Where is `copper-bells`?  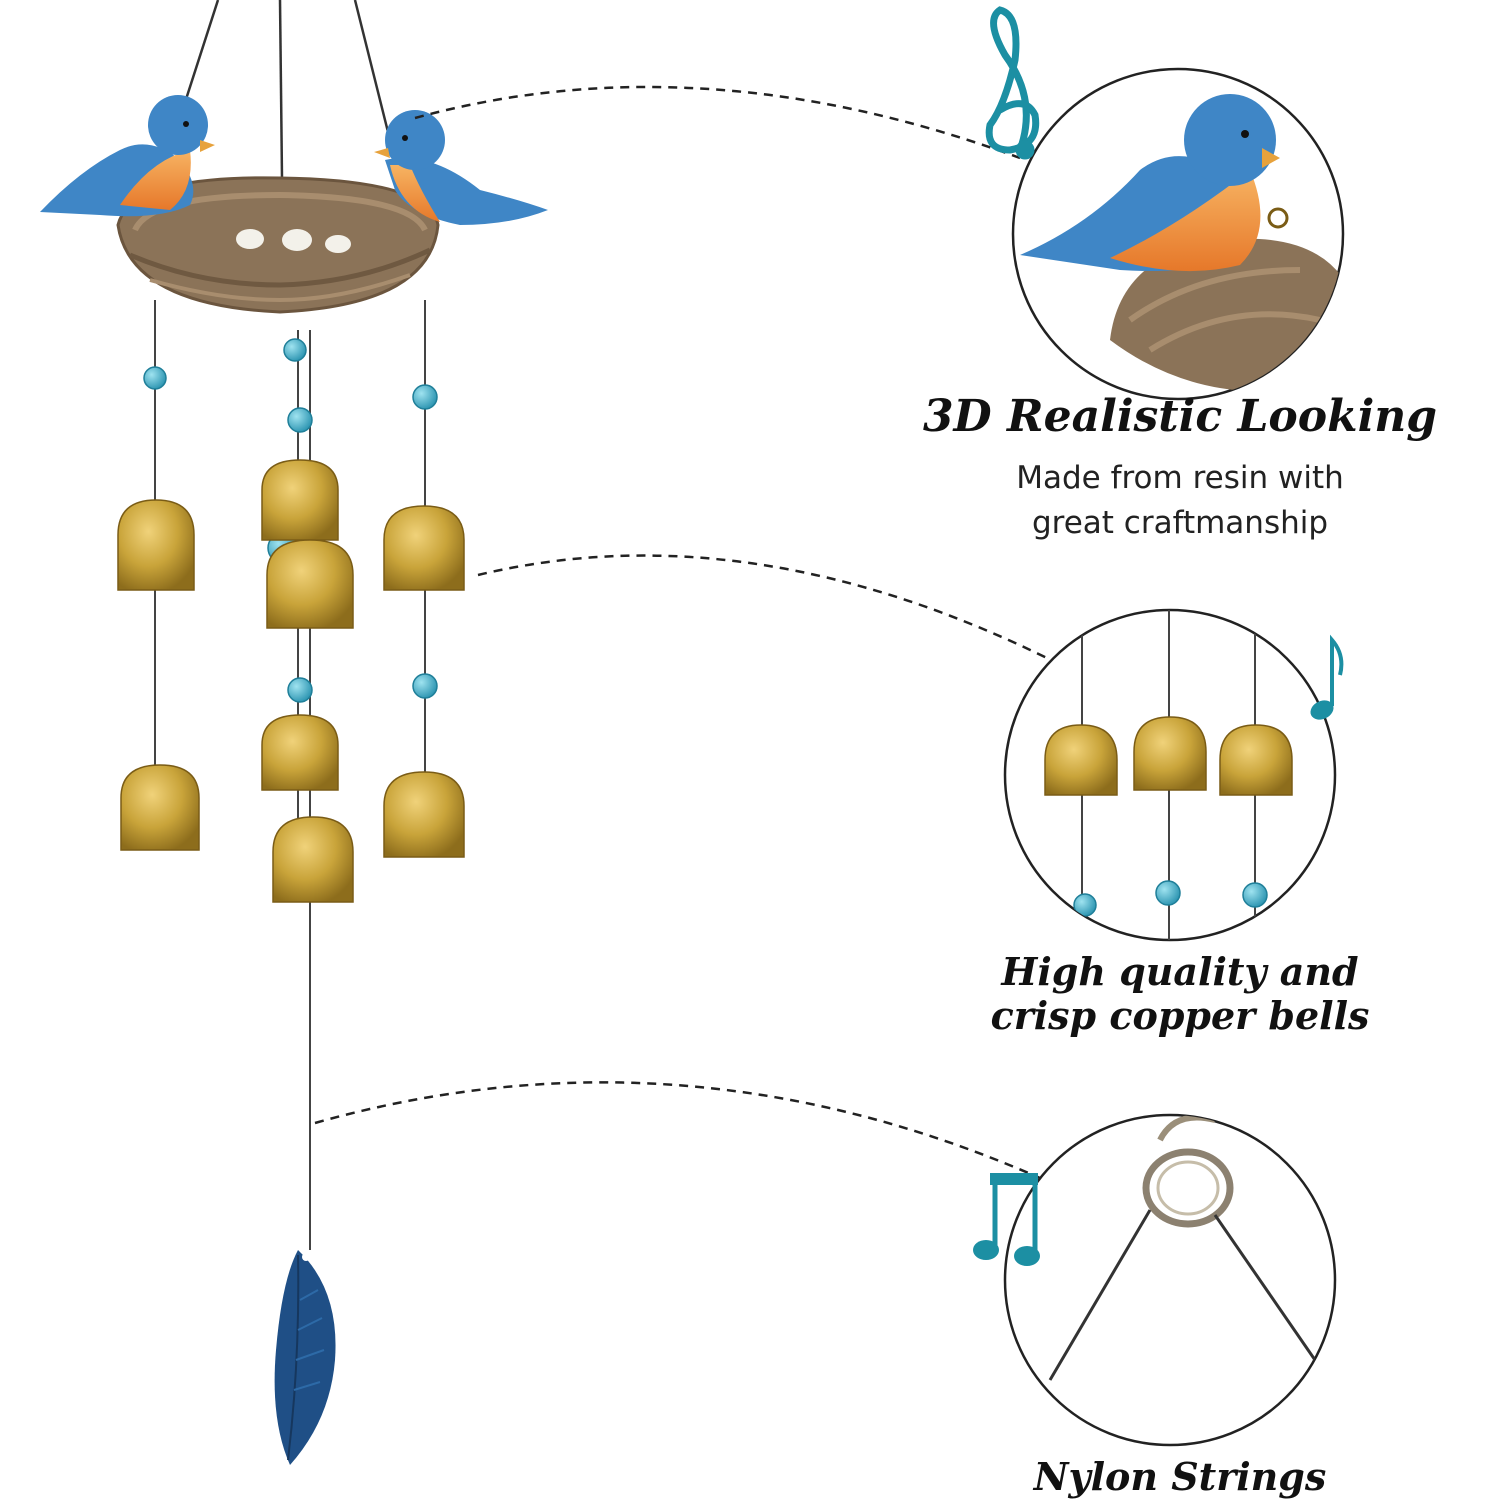
copper-bells is located at coordinates (291, 681).